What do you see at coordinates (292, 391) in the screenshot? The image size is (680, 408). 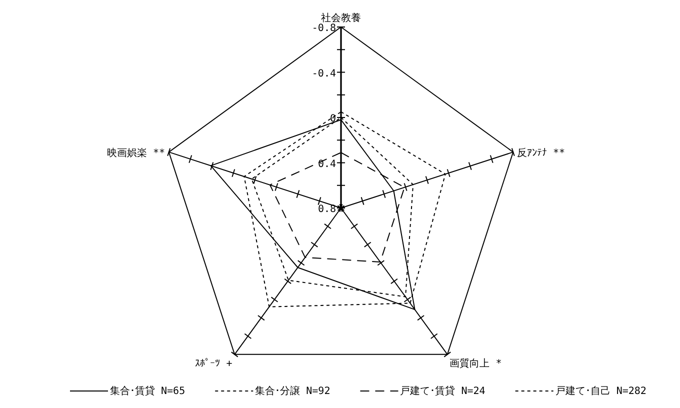 I see `legend-label: 集合･分譲 N=92` at bounding box center [292, 391].